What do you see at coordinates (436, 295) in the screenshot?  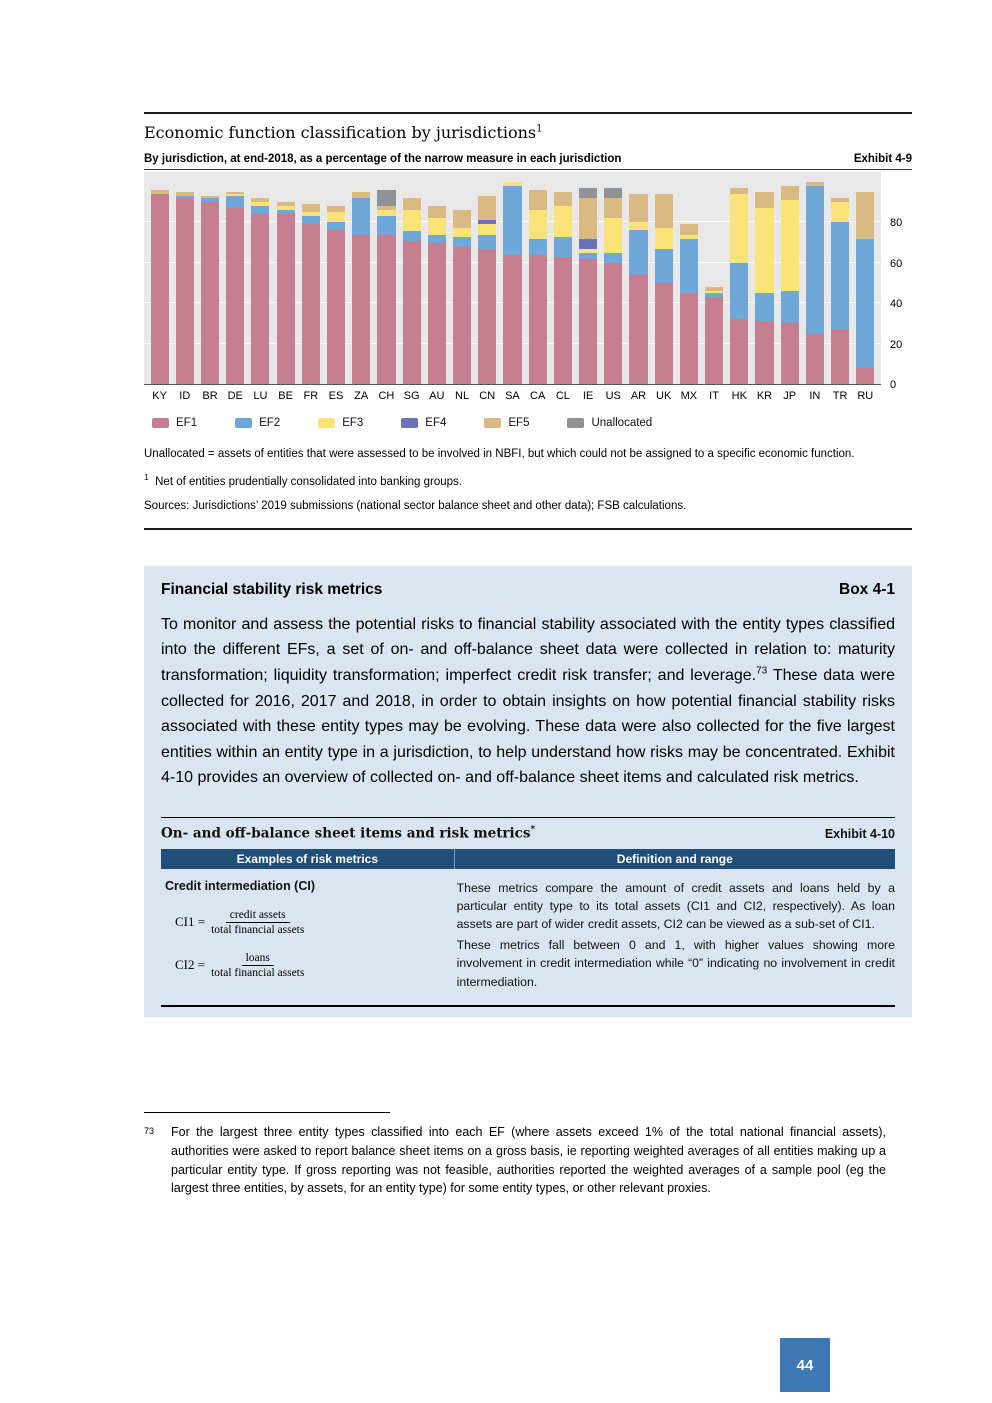 I see `bar-au` at bounding box center [436, 295].